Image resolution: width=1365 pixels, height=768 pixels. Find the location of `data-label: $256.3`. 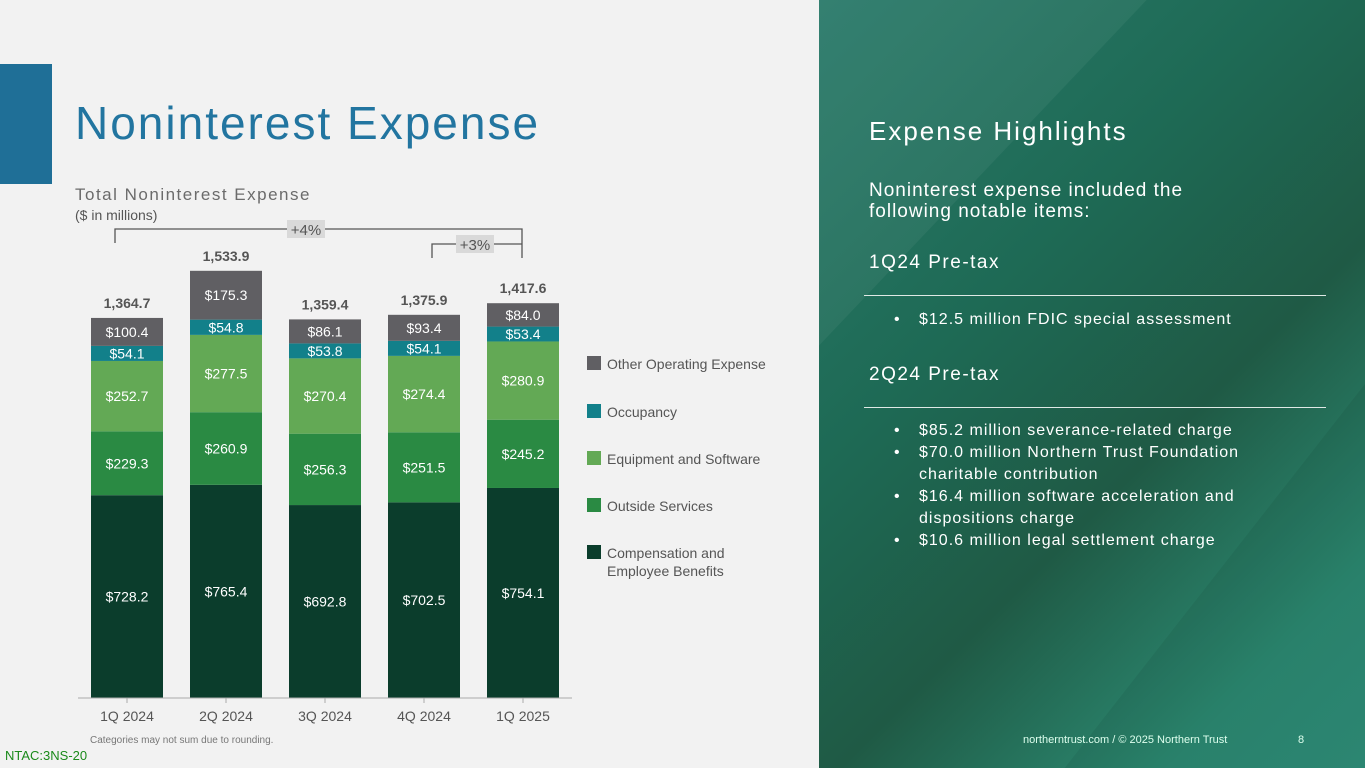

data-label: $256.3 is located at coordinates (325, 469).